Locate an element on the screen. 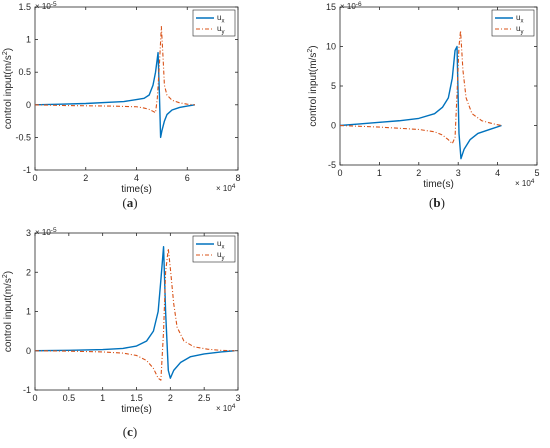 The height and width of the screenshot is (448, 550). x-tick-label: 0.5 is located at coordinates (69, 398).